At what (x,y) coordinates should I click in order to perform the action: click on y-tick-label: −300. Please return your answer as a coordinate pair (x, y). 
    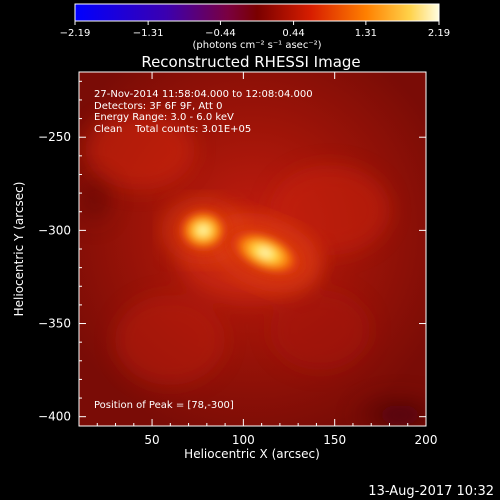
    Looking at the image, I should click on (54, 230).